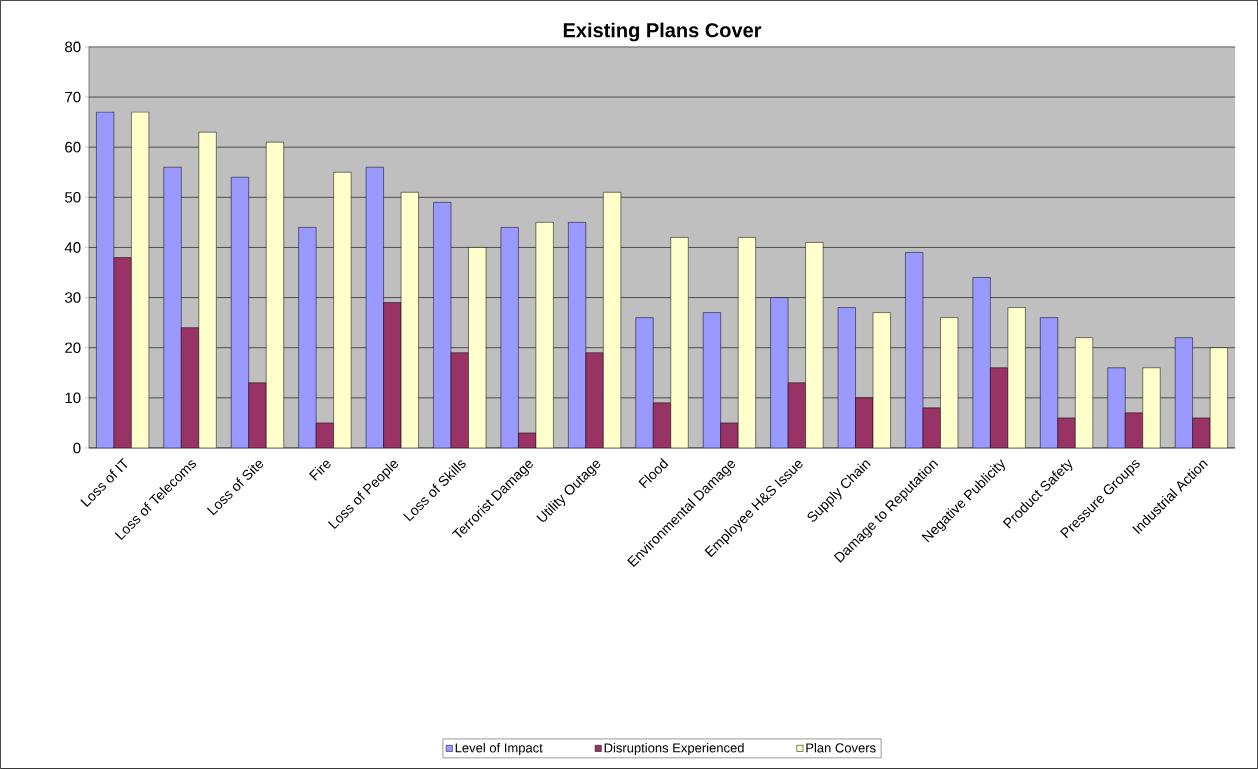  I want to click on legend-label: Plan Covers, so click(841, 747).